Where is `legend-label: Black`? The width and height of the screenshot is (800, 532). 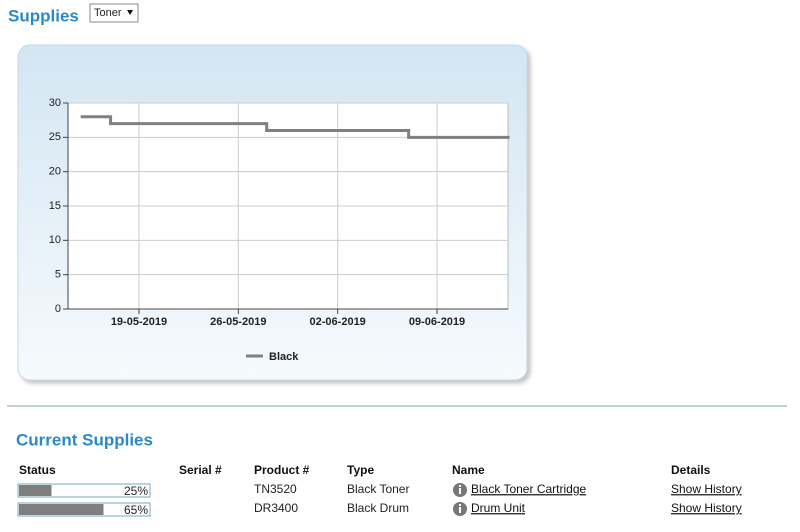 legend-label: Black is located at coordinates (284, 357).